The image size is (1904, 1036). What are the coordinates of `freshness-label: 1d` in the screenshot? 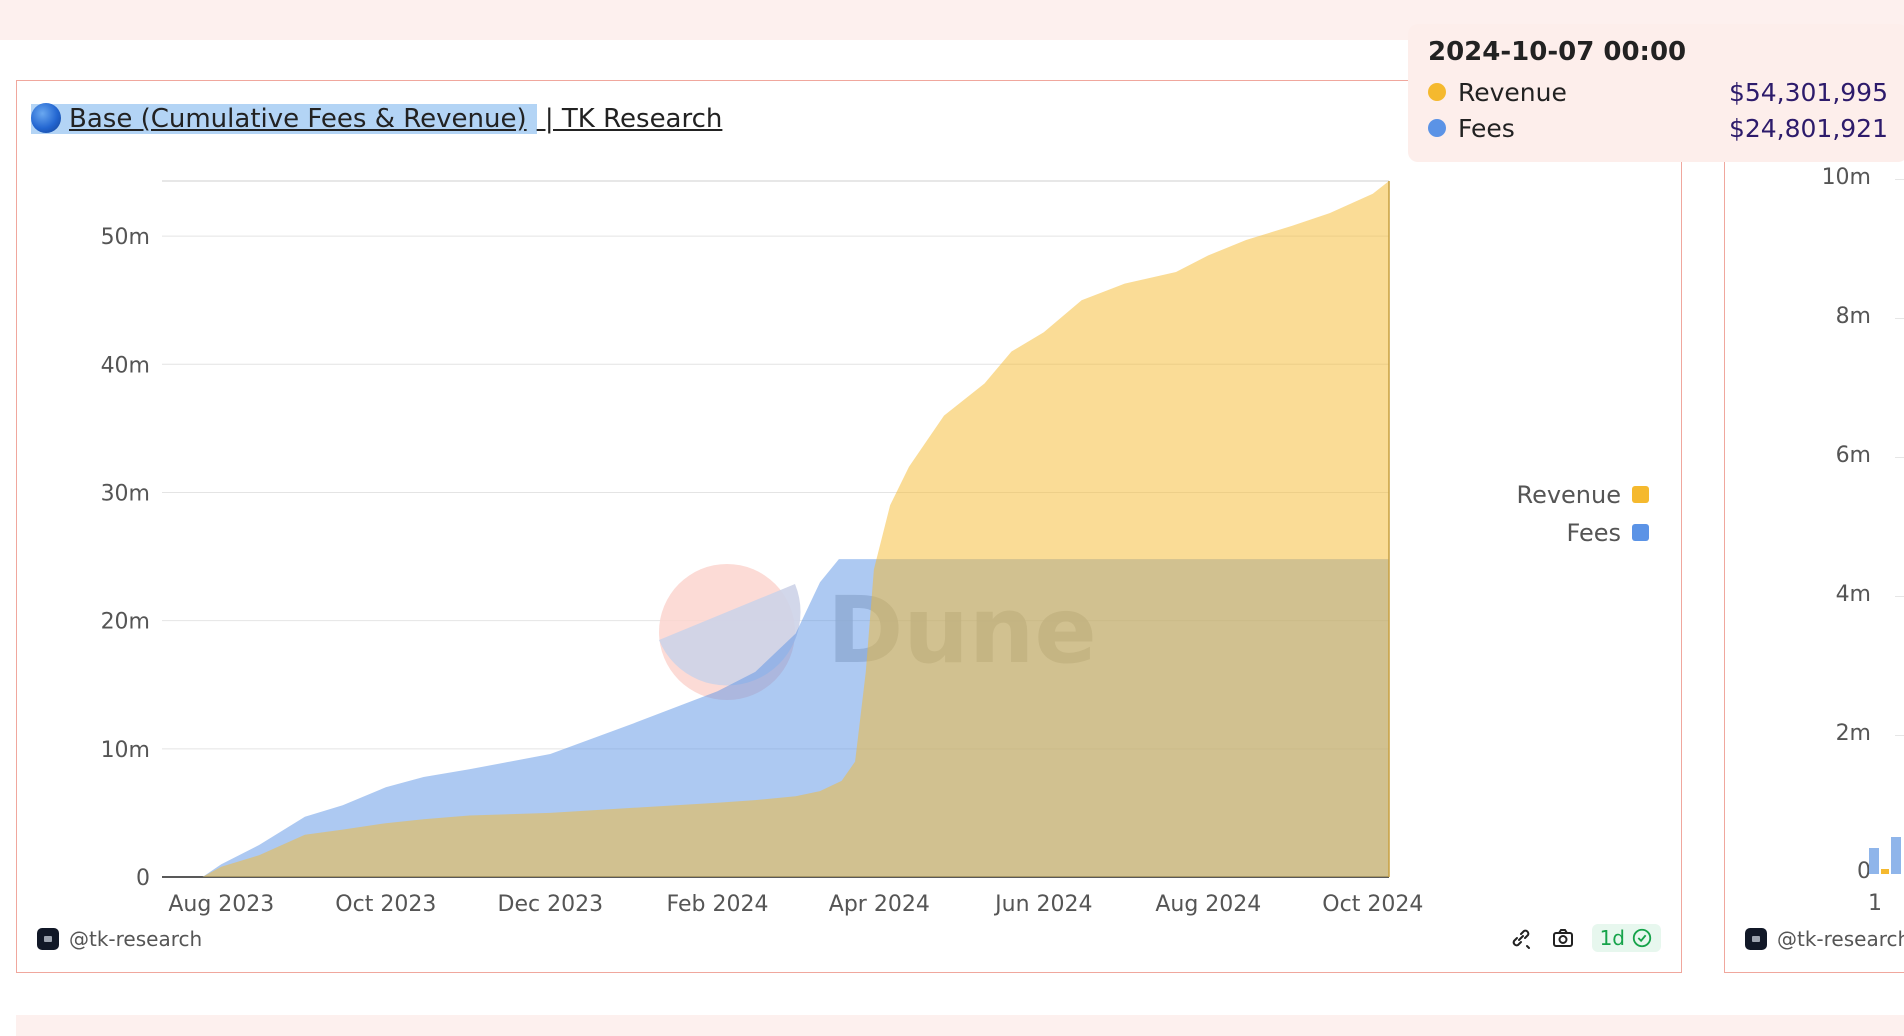 It's located at (1612, 938).